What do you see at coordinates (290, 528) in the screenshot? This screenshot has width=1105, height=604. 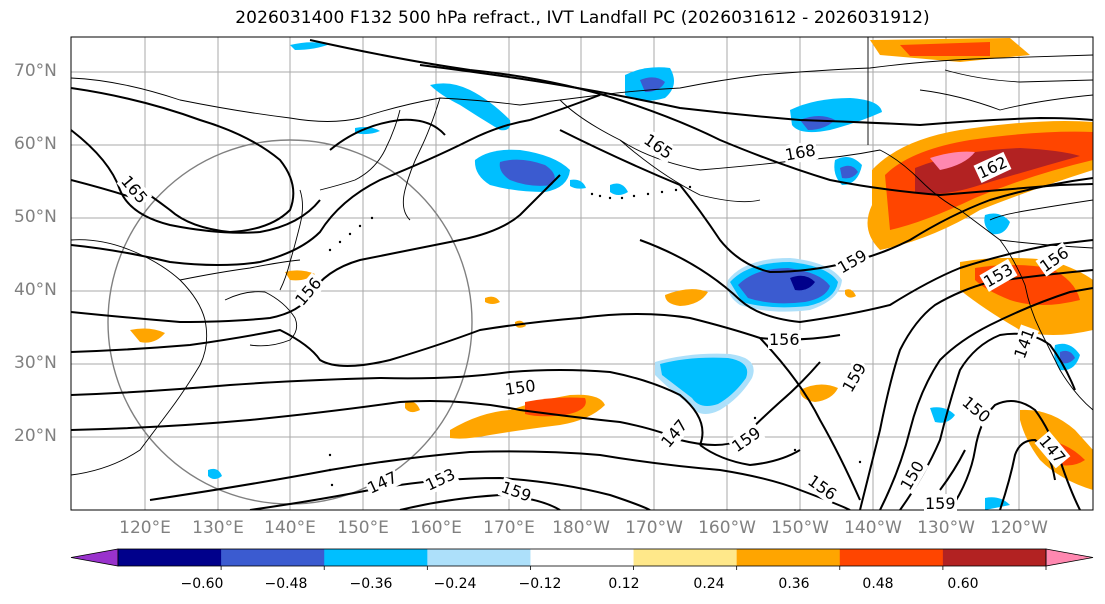 I see `lon-label: 140°E` at bounding box center [290, 528].